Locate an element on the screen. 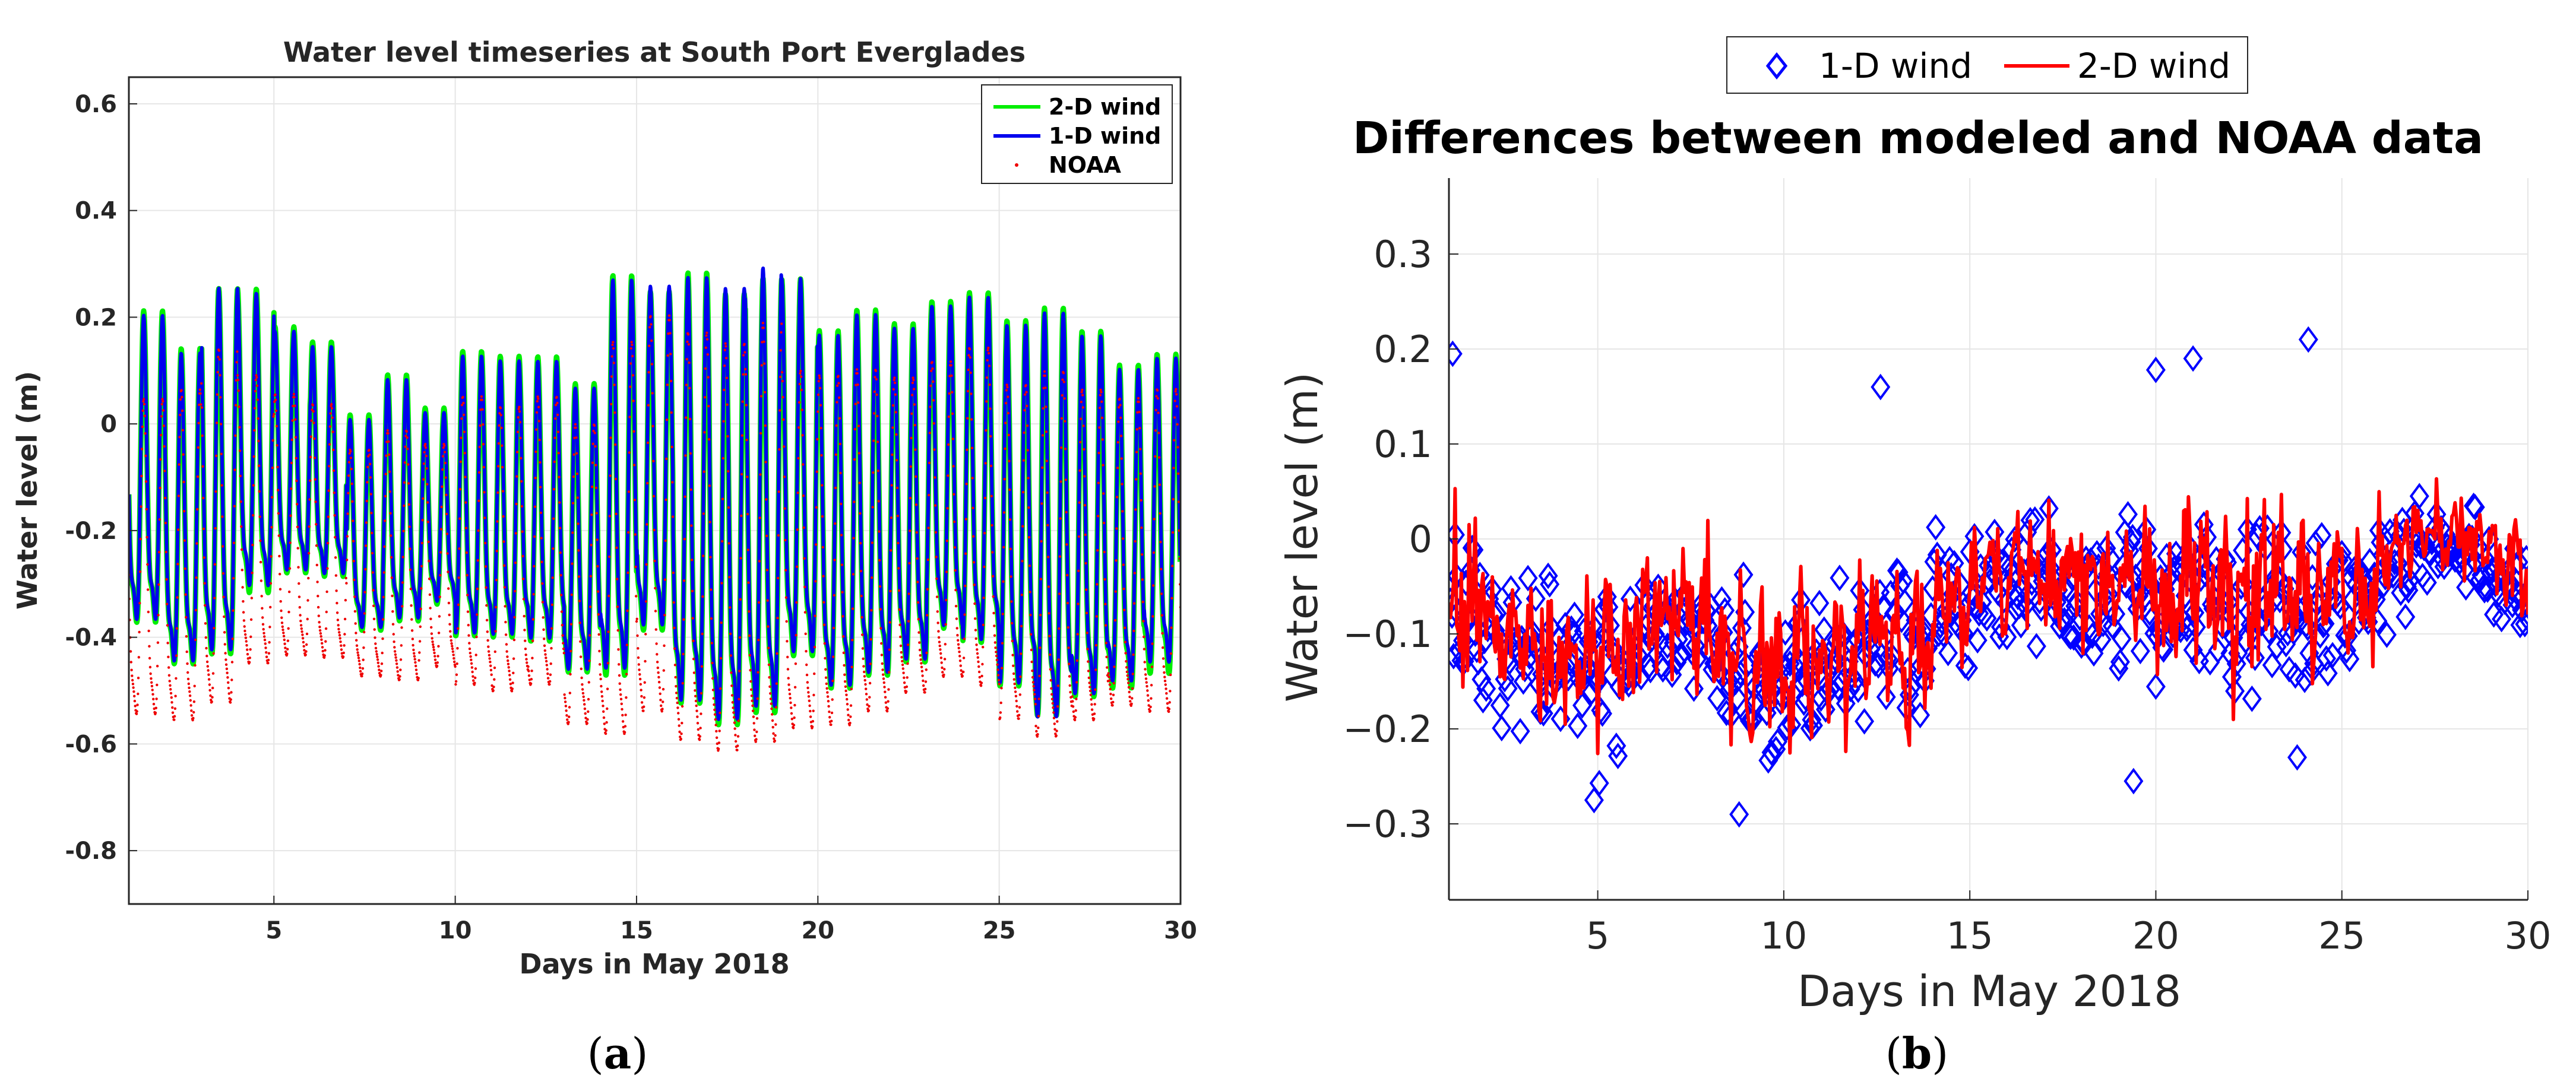  b-ytick-label: 0.1 is located at coordinates (1403, 444).